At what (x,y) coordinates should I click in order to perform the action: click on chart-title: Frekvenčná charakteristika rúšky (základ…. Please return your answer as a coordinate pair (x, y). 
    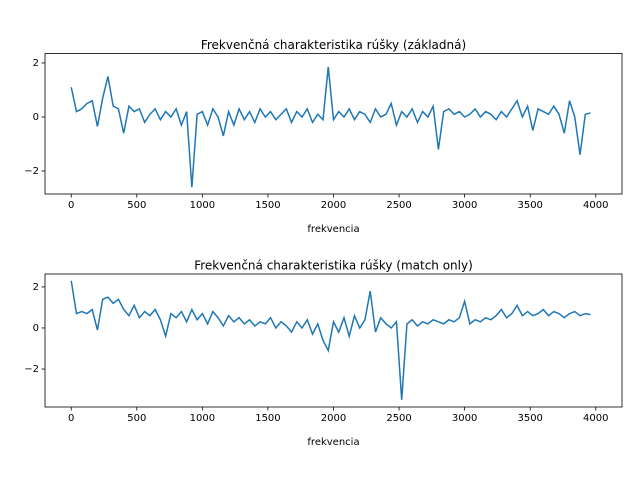
    Looking at the image, I should click on (333, 45).